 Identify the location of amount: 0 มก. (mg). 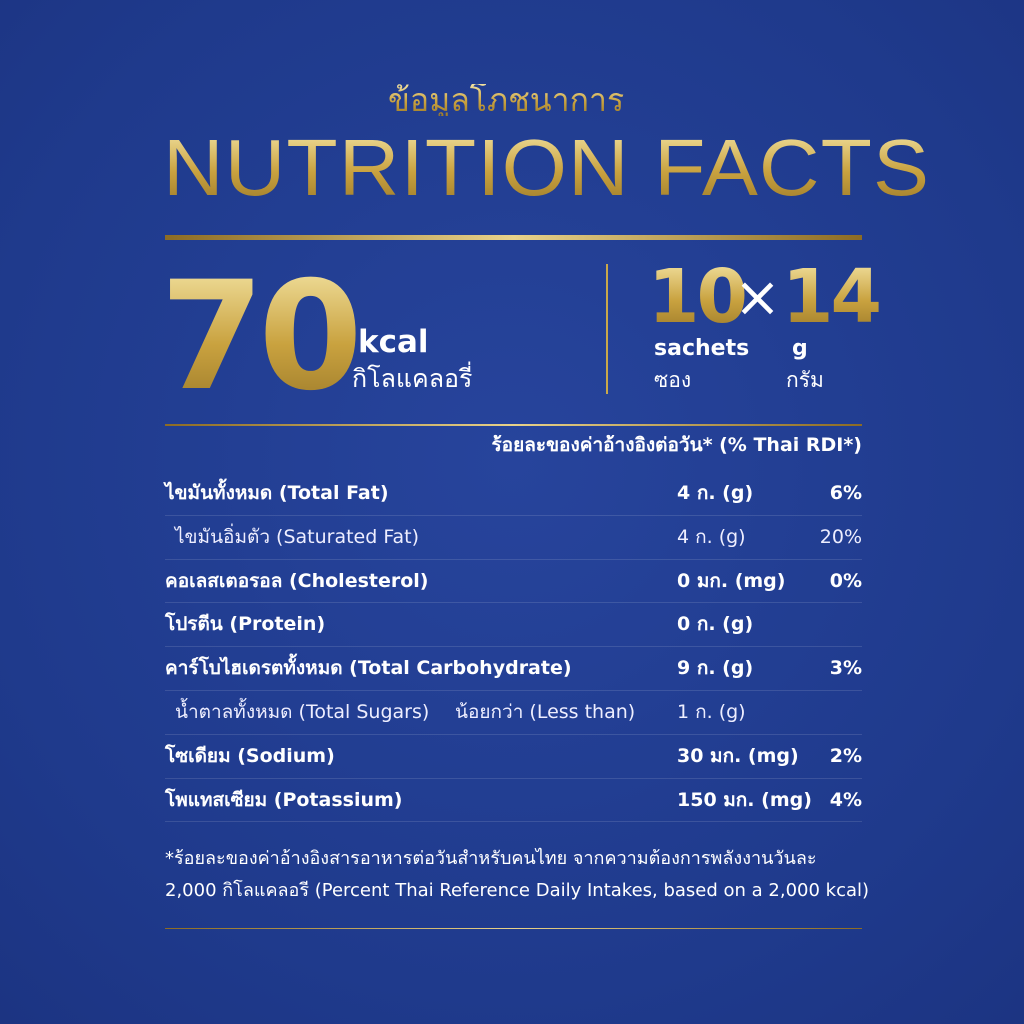
(731, 580).